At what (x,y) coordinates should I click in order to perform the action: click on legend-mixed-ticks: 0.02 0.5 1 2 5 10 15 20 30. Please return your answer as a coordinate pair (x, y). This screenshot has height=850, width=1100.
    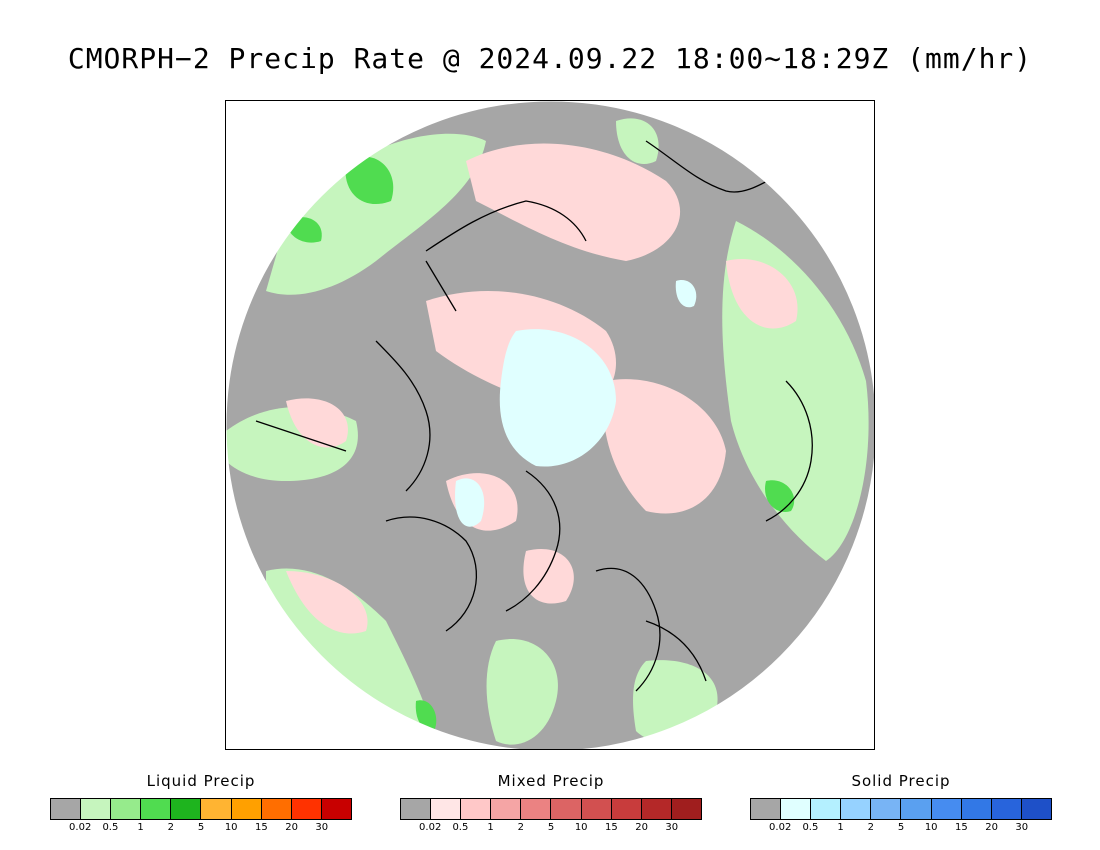
    Looking at the image, I should click on (551, 827).